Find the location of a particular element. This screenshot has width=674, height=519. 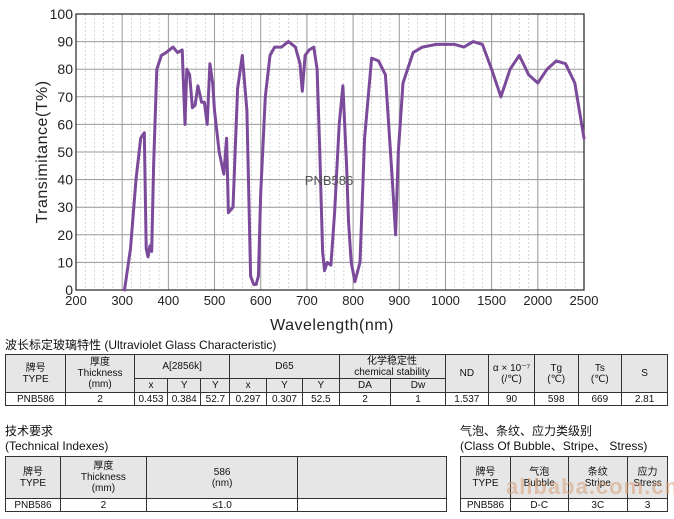

x-tick-label: 700 is located at coordinates (307, 300).